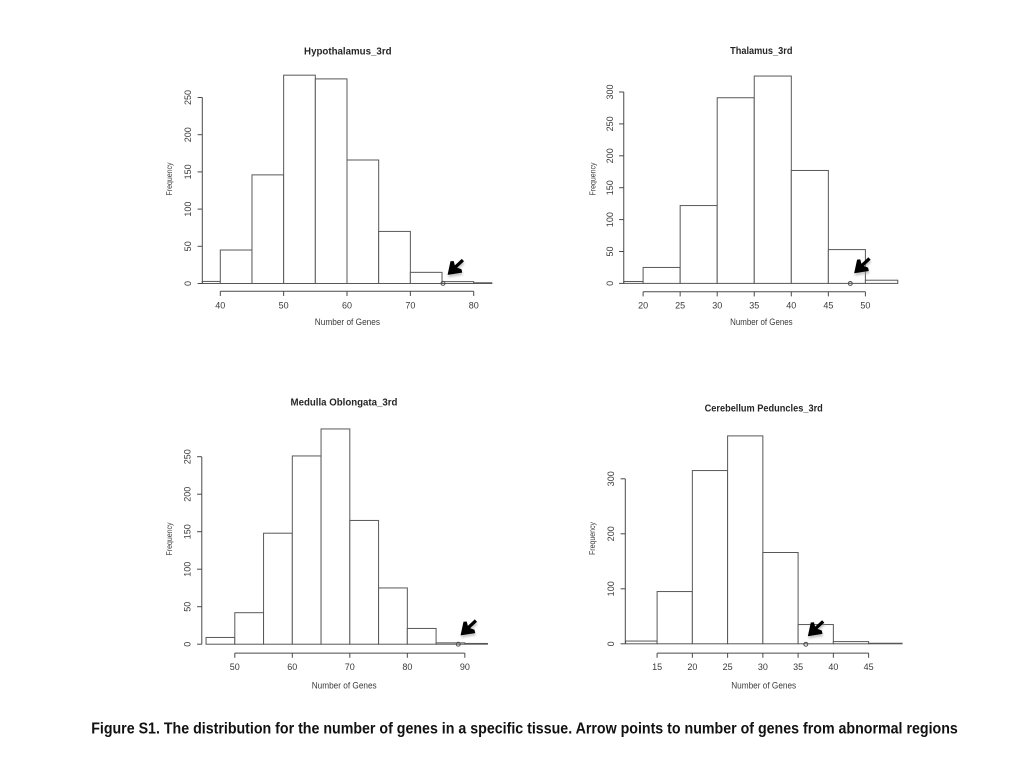 This screenshot has width=1024, height=768. What do you see at coordinates (348, 52) in the screenshot?
I see `svg-text: Hypothalamus_3rd` at bounding box center [348, 52].